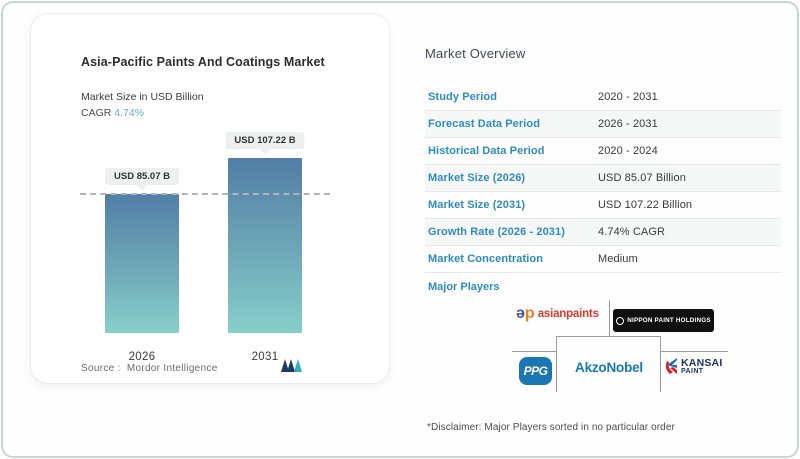 Image resolution: width=800 pixels, height=459 pixels. I want to click on major-players-label: Major Players, so click(464, 287).